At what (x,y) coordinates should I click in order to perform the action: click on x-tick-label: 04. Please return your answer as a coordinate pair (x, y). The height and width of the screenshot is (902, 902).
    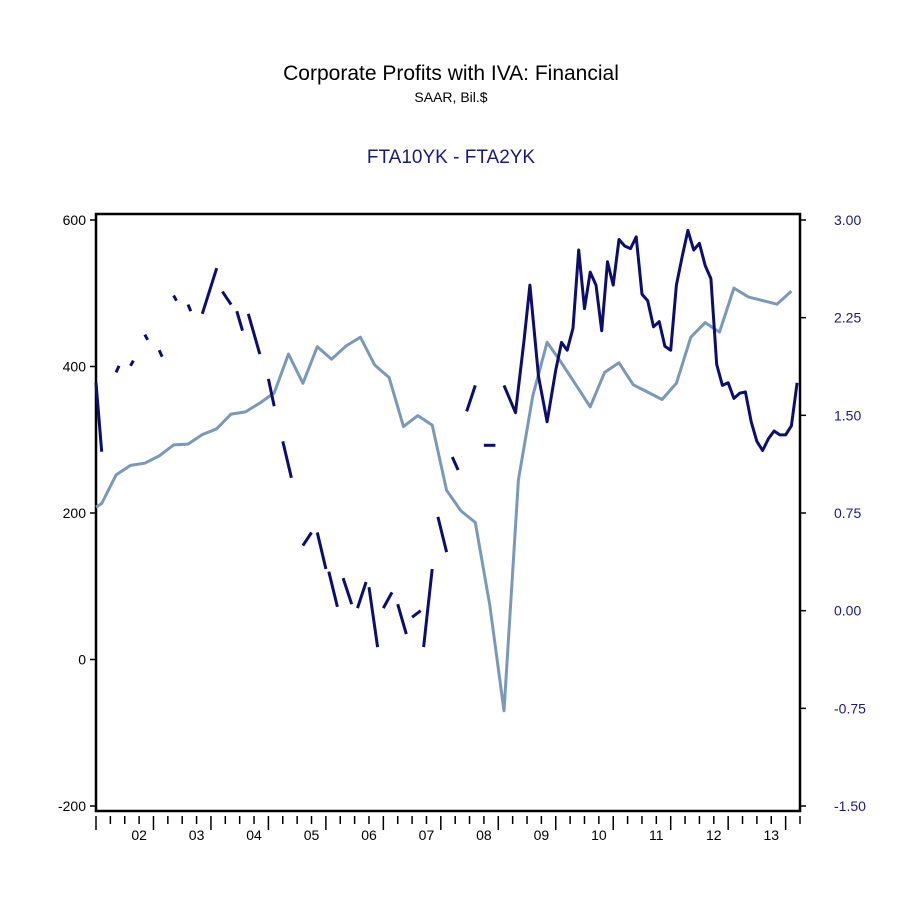
    Looking at the image, I should click on (254, 835).